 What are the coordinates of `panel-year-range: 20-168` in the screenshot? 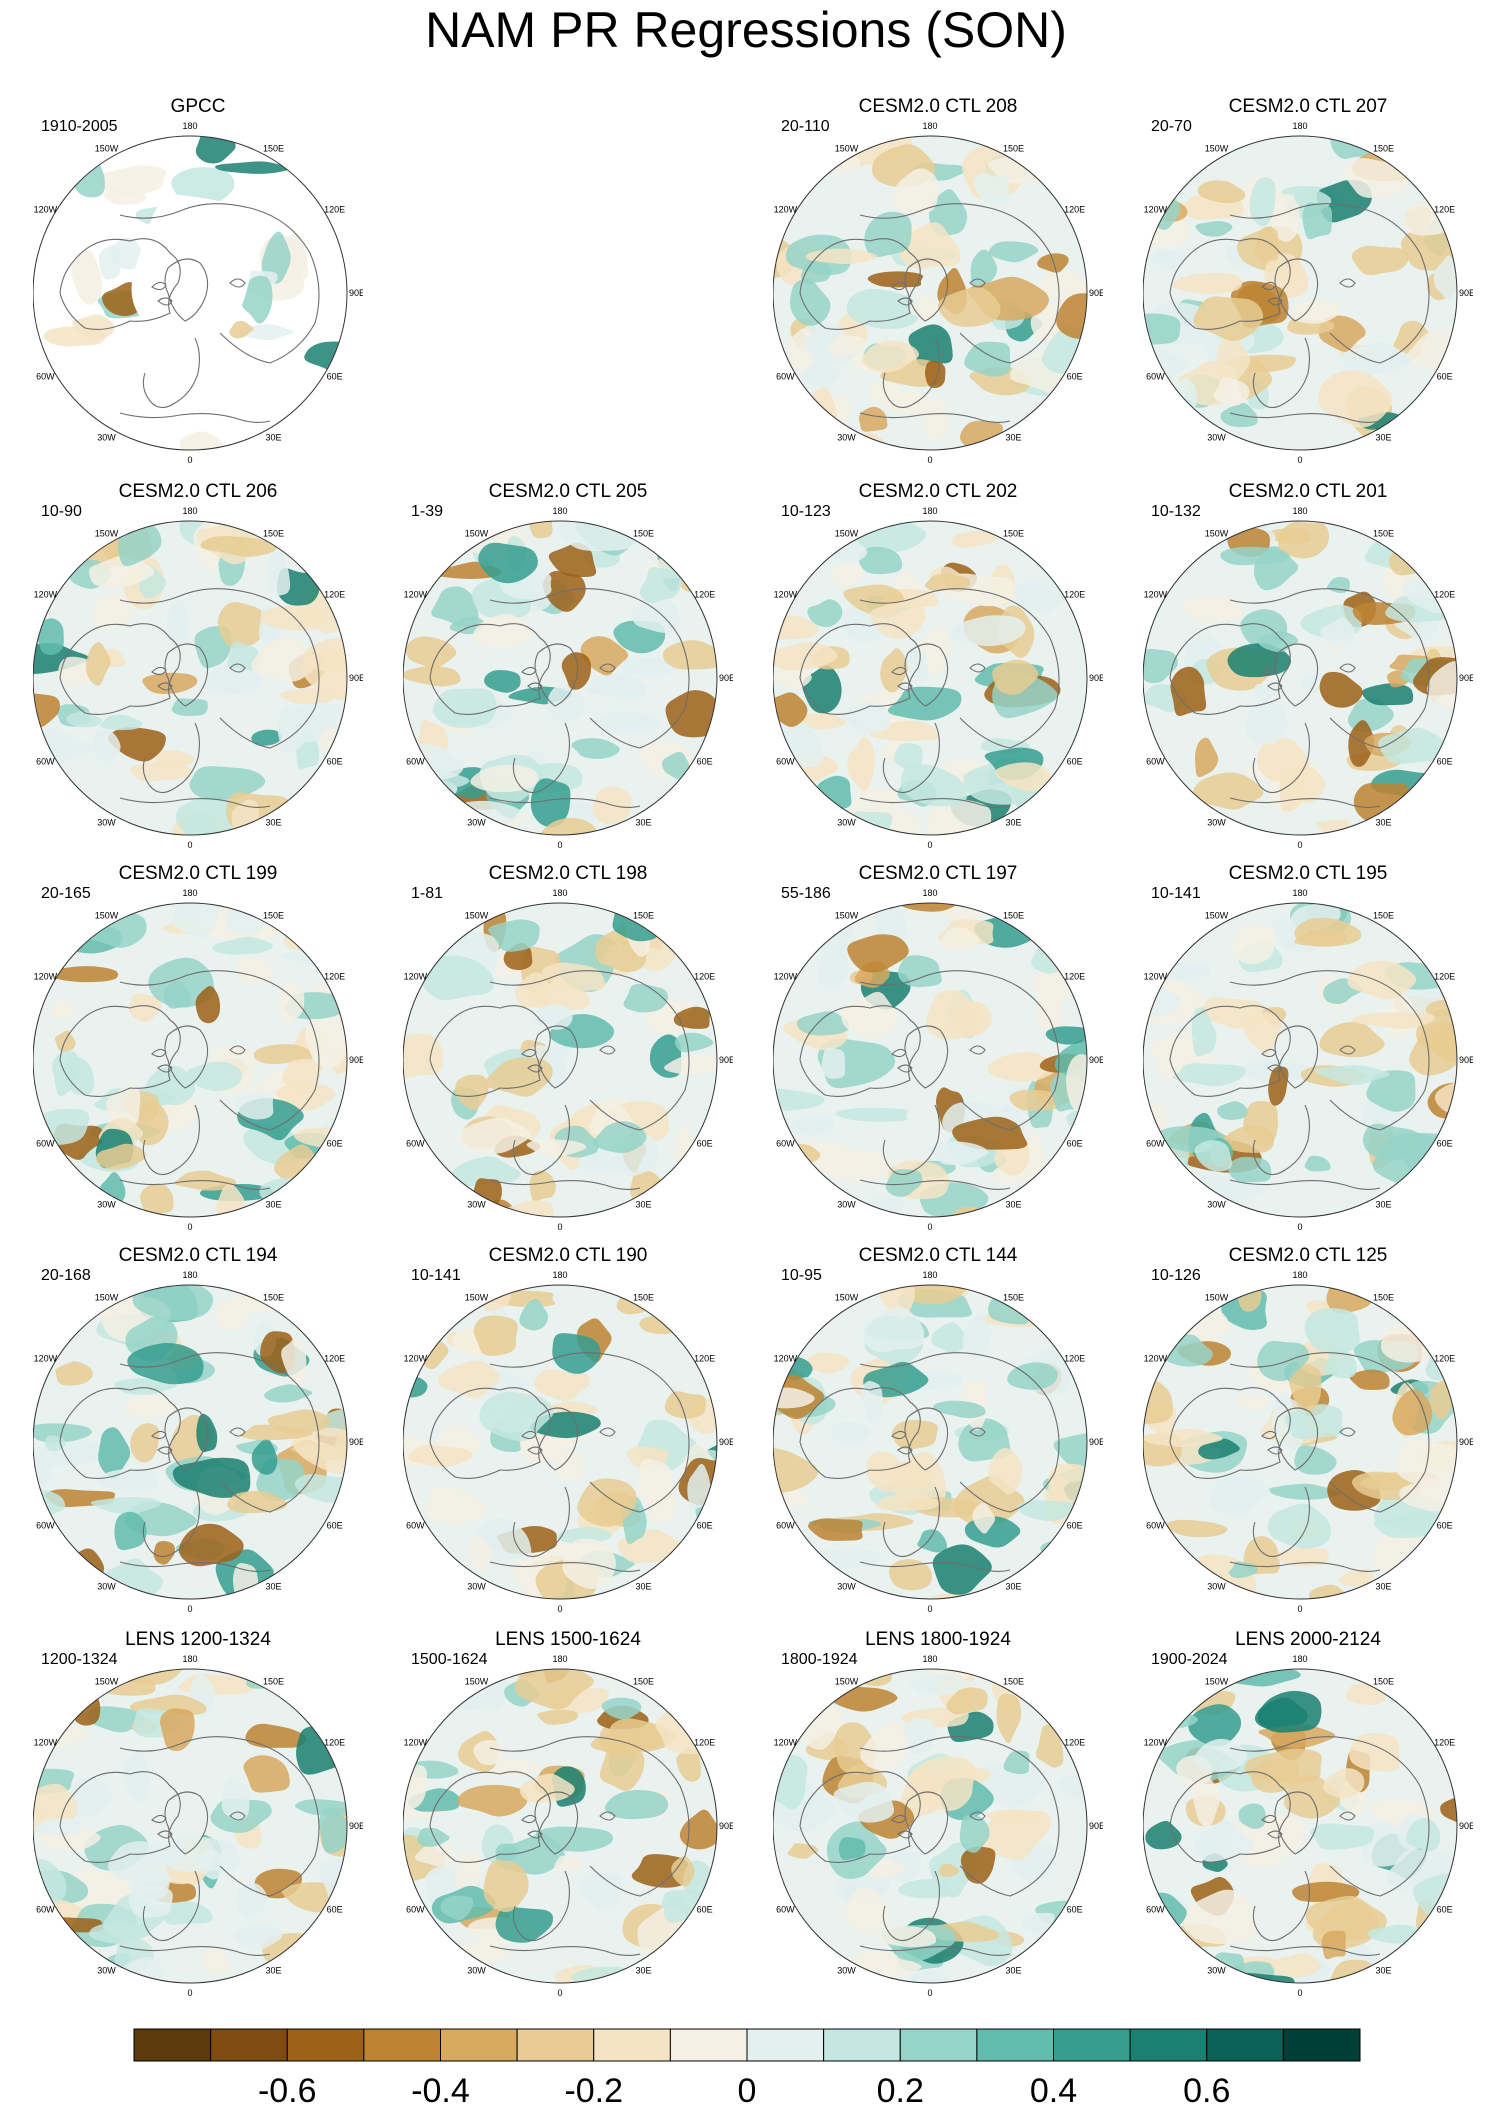 It's located at (66, 1275).